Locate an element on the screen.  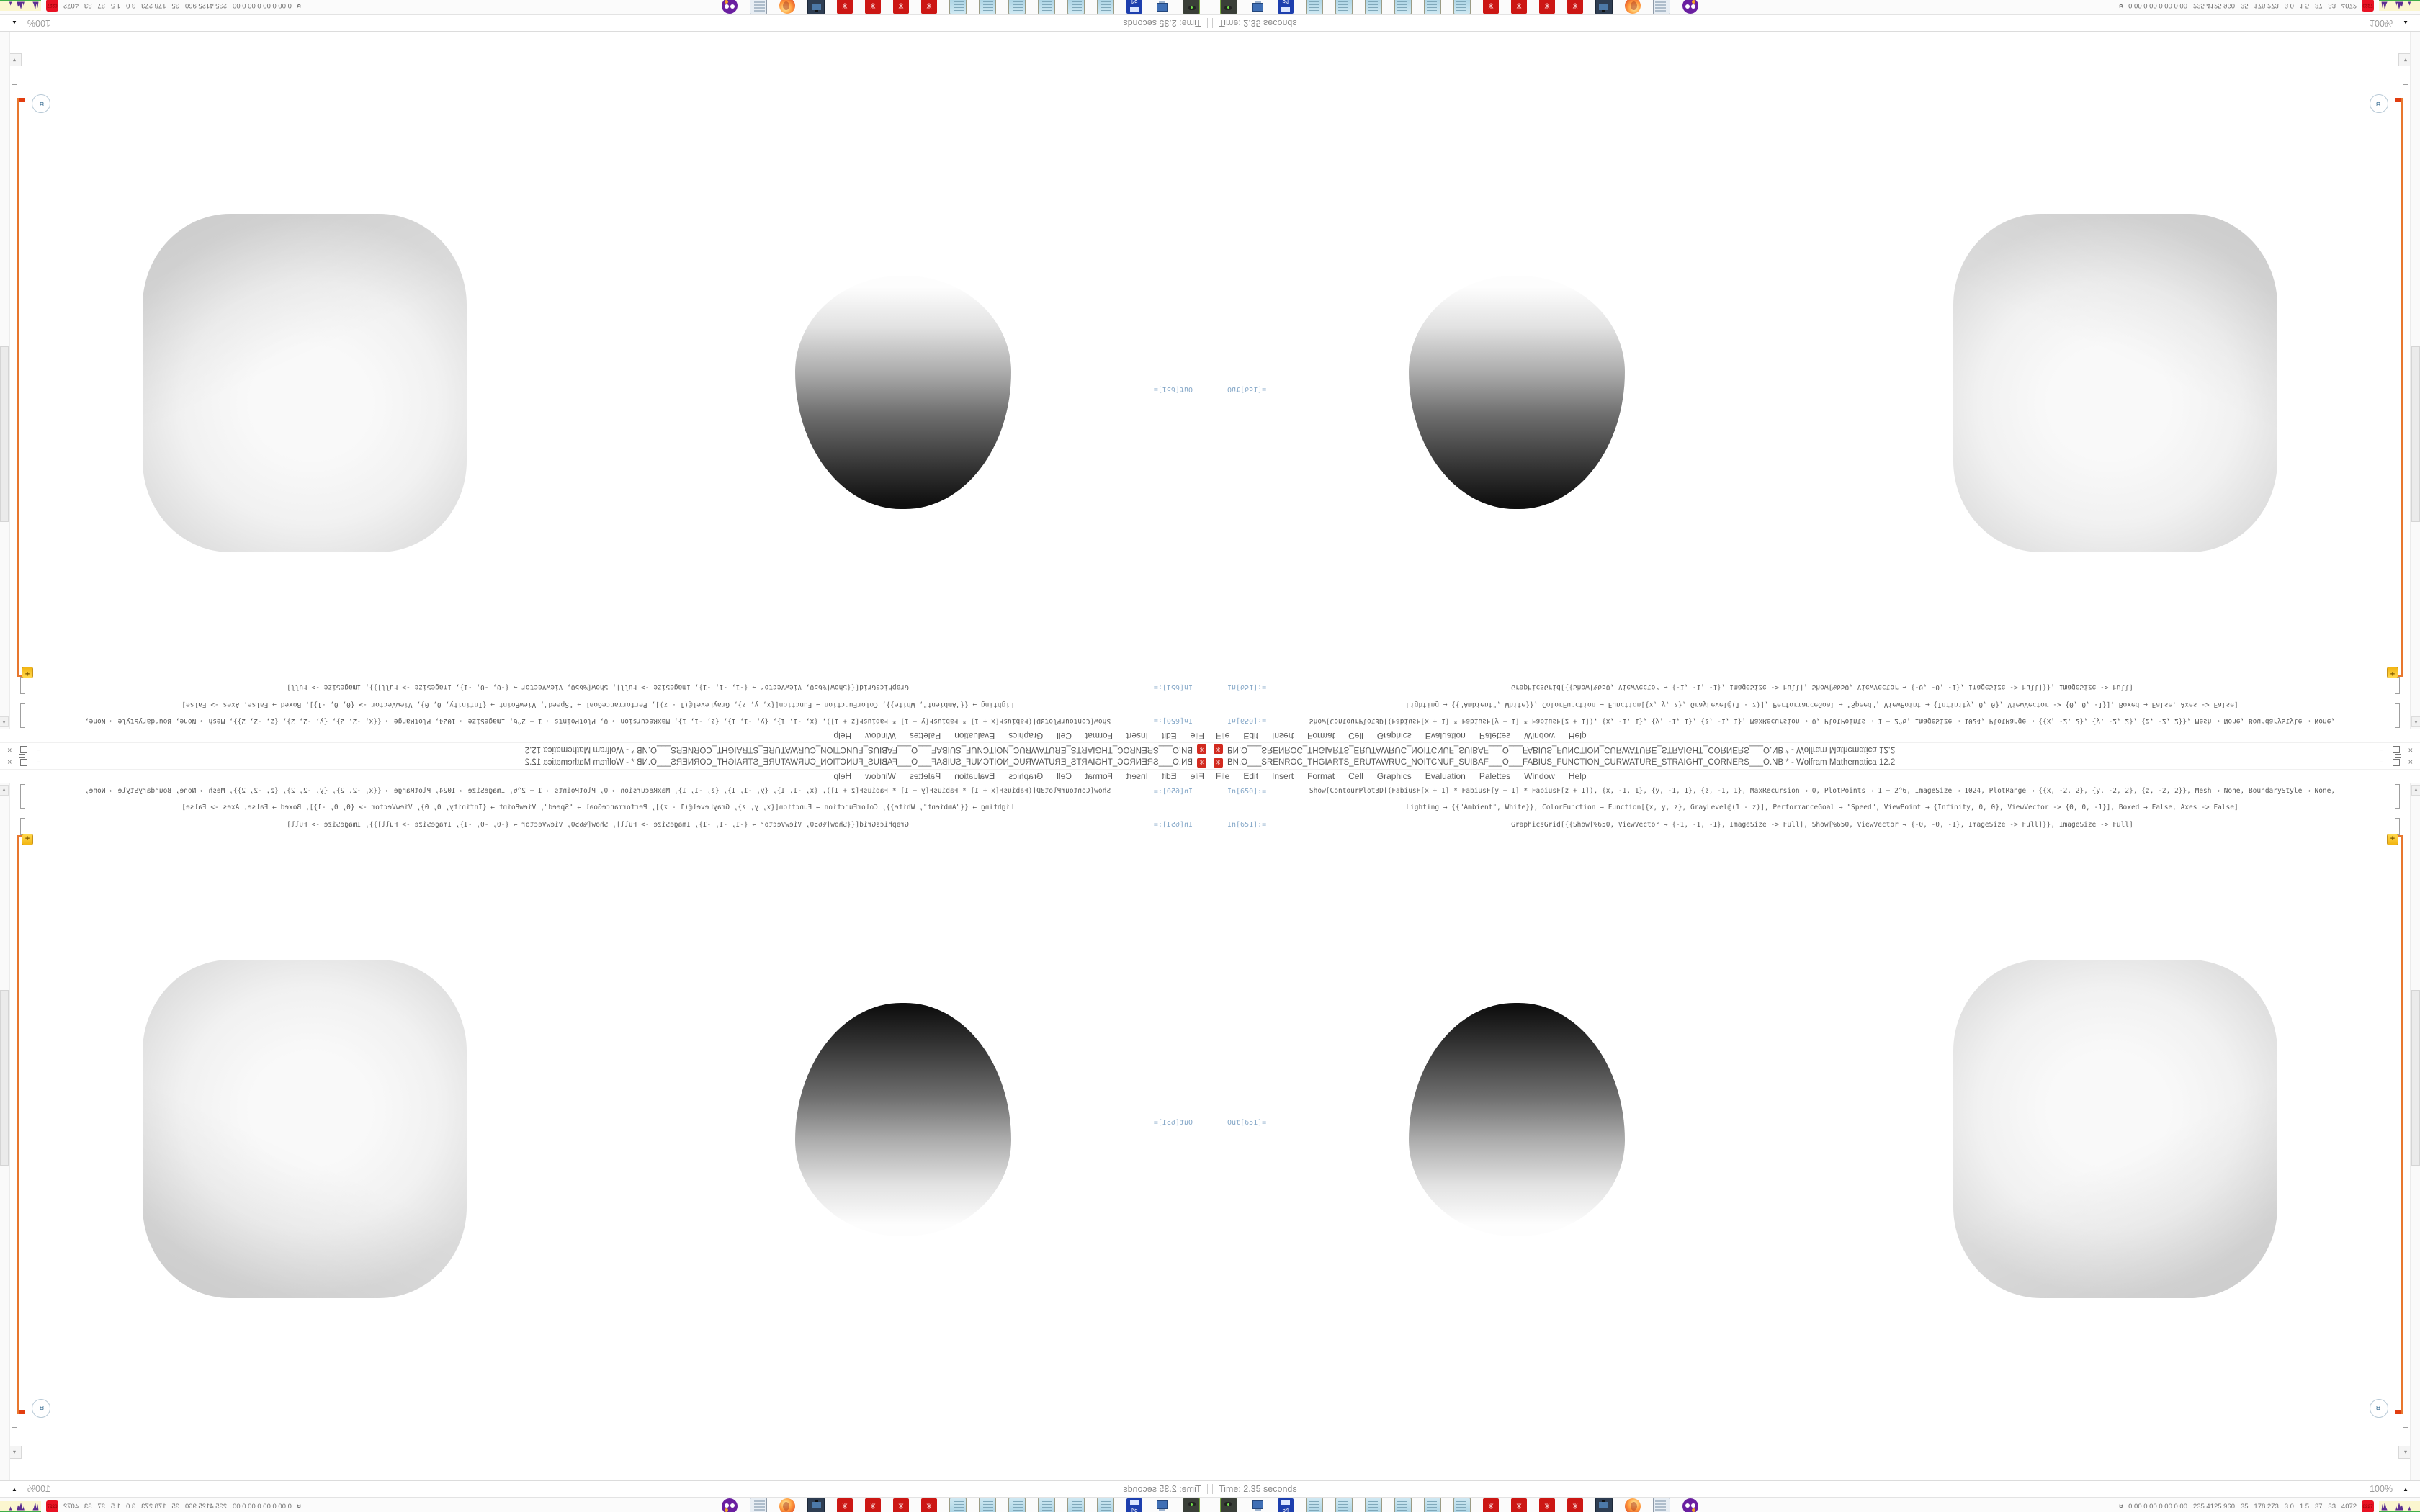
menu-palettes: Palettes is located at coordinates (925, 736).